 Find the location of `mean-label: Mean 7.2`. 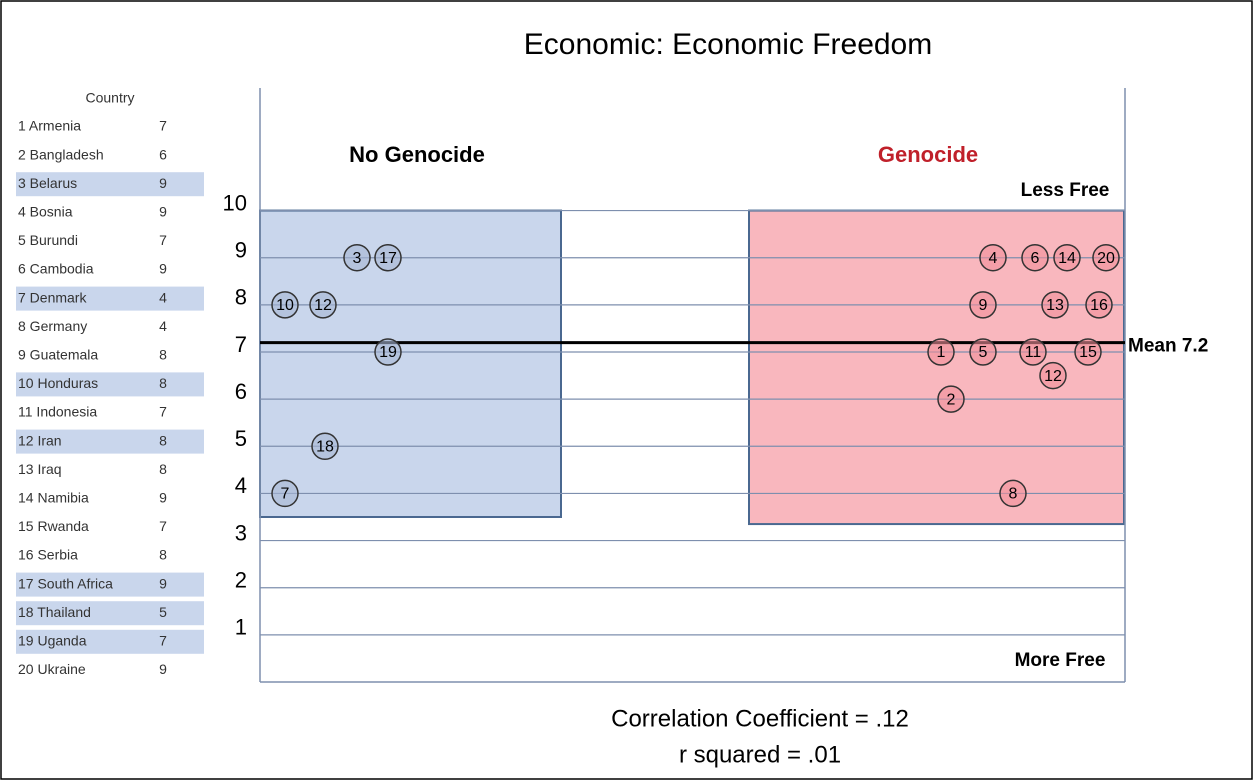

mean-label: Mean 7.2 is located at coordinates (1168, 346).